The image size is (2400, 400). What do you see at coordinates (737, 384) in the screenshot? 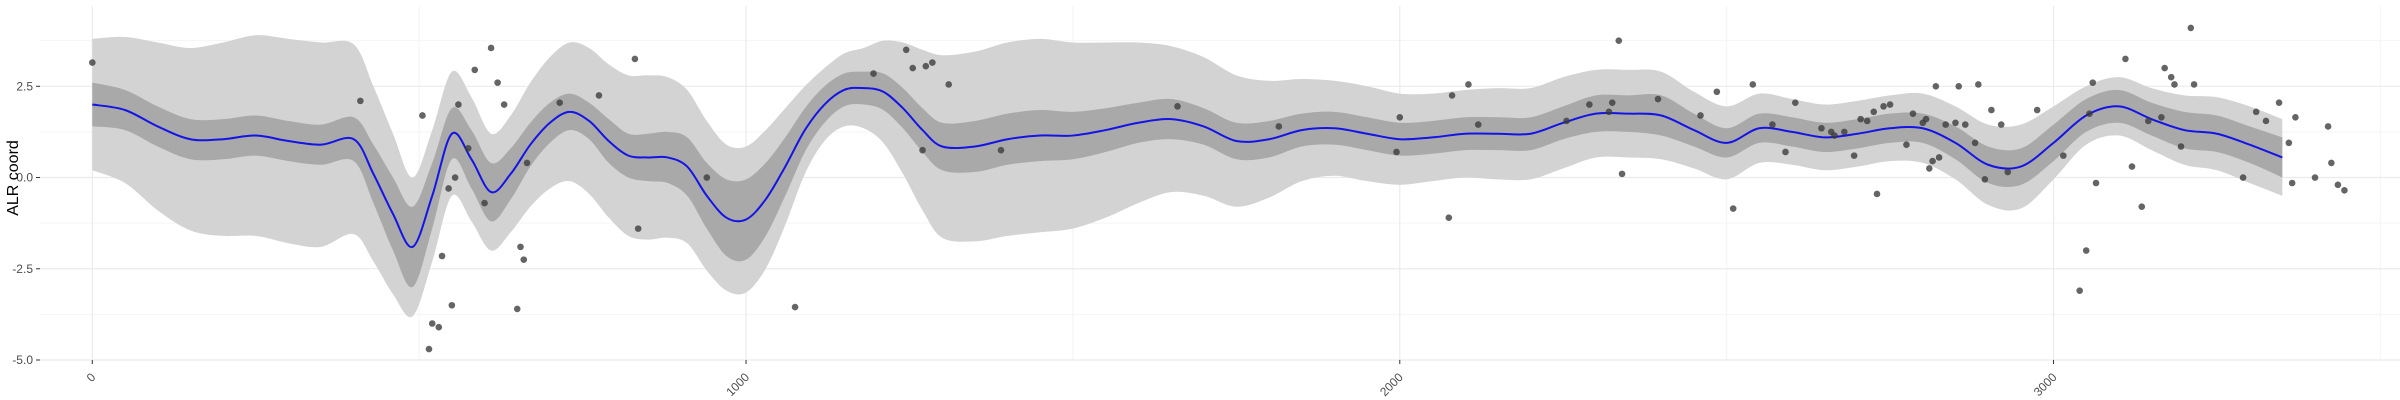
I see `x-tick-label: 1000` at bounding box center [737, 384].